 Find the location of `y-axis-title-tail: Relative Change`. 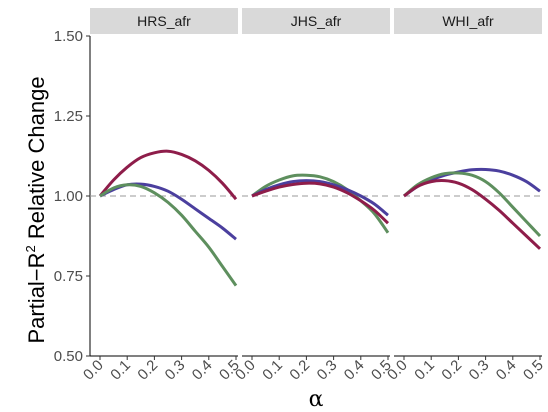

y-axis-title-tail: Relative Change is located at coordinates (36, 160).